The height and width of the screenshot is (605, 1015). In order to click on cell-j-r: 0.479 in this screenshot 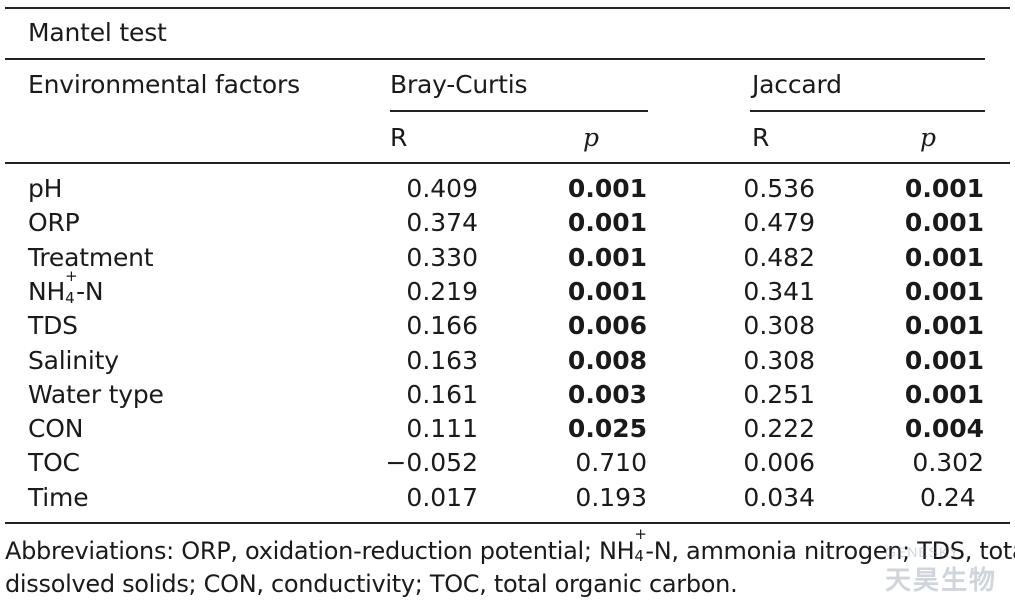, I will do `click(779, 222)`.